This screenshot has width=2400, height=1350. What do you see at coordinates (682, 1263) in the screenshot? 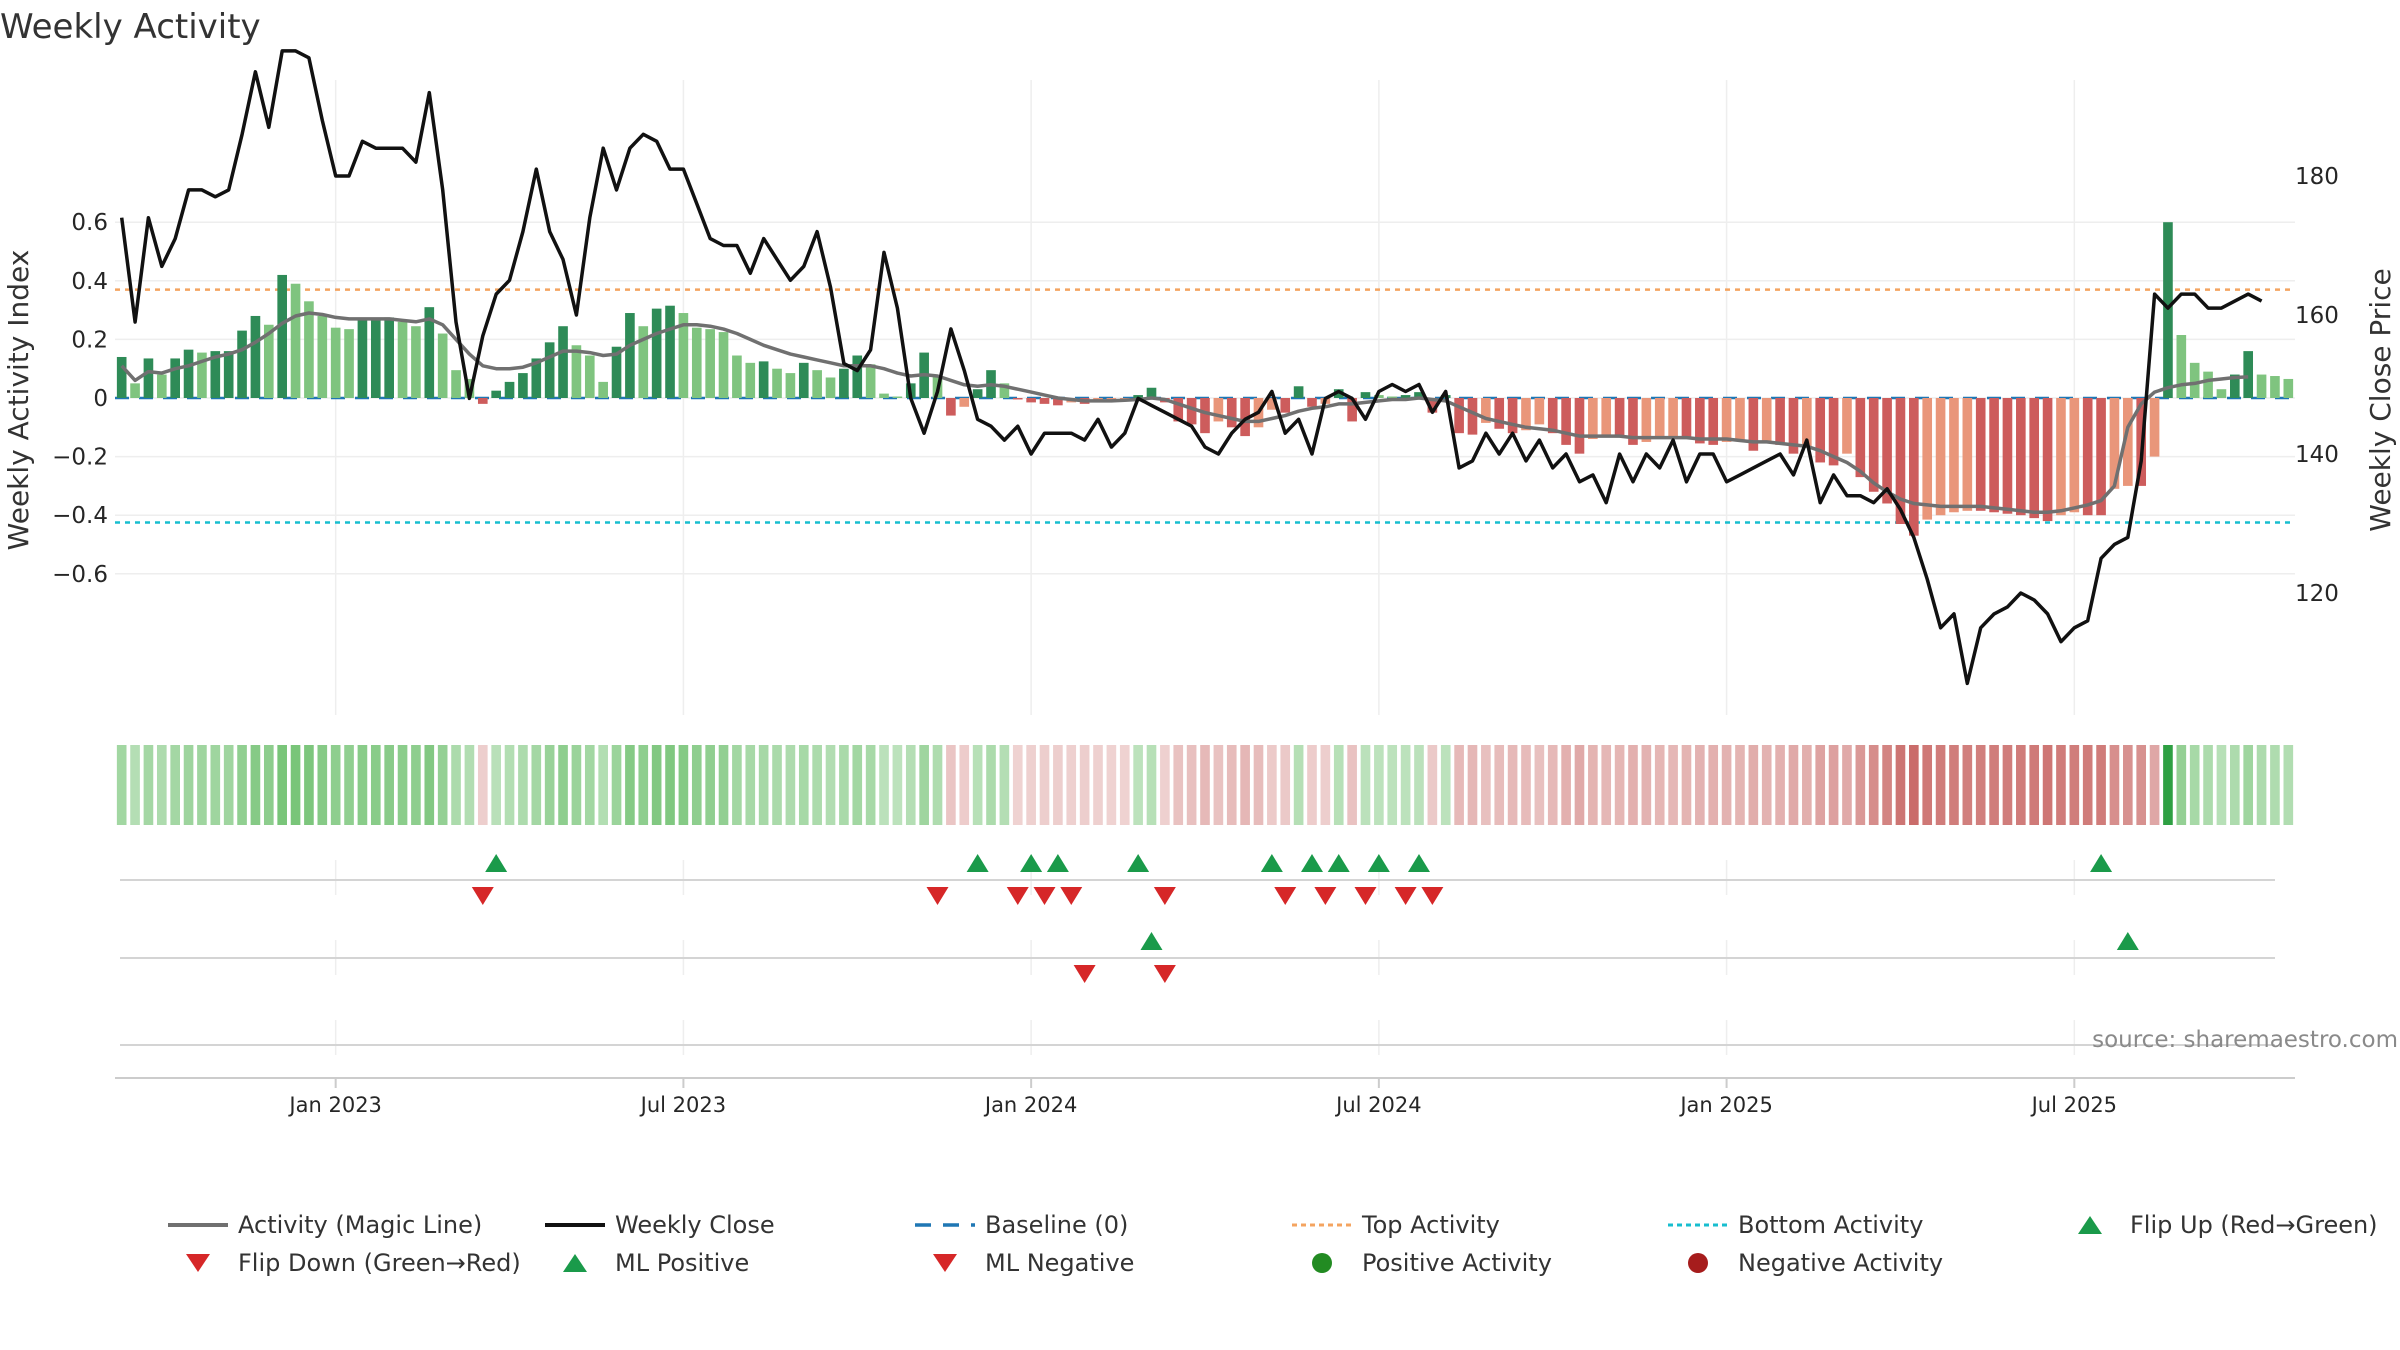
I see `legend-label: ML Positive` at bounding box center [682, 1263].